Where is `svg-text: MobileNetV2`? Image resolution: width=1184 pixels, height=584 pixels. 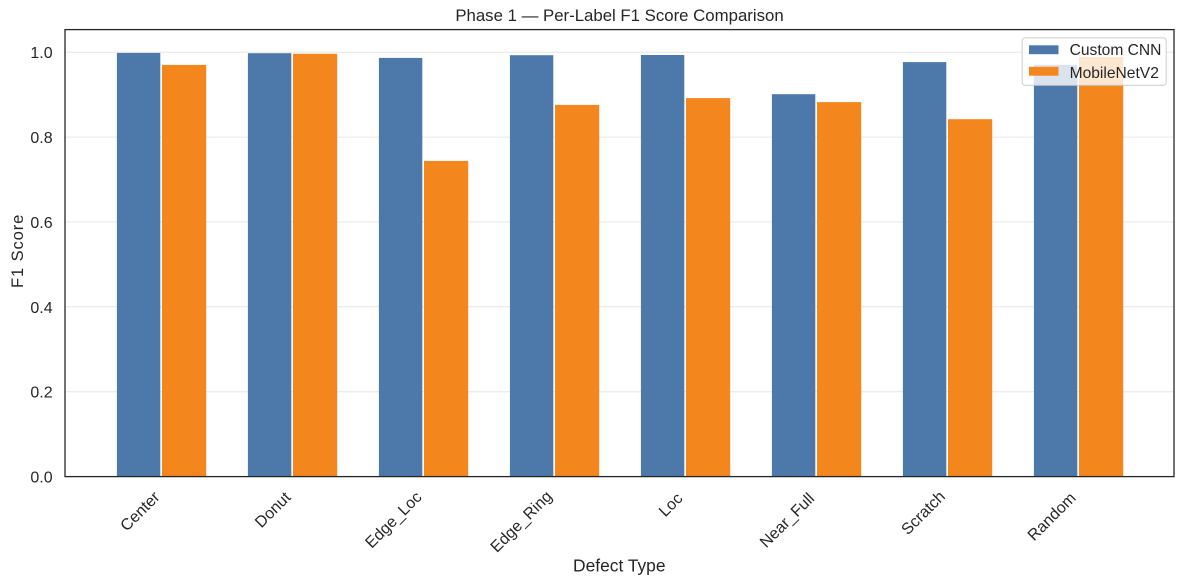 svg-text: MobileNetV2 is located at coordinates (1114, 73).